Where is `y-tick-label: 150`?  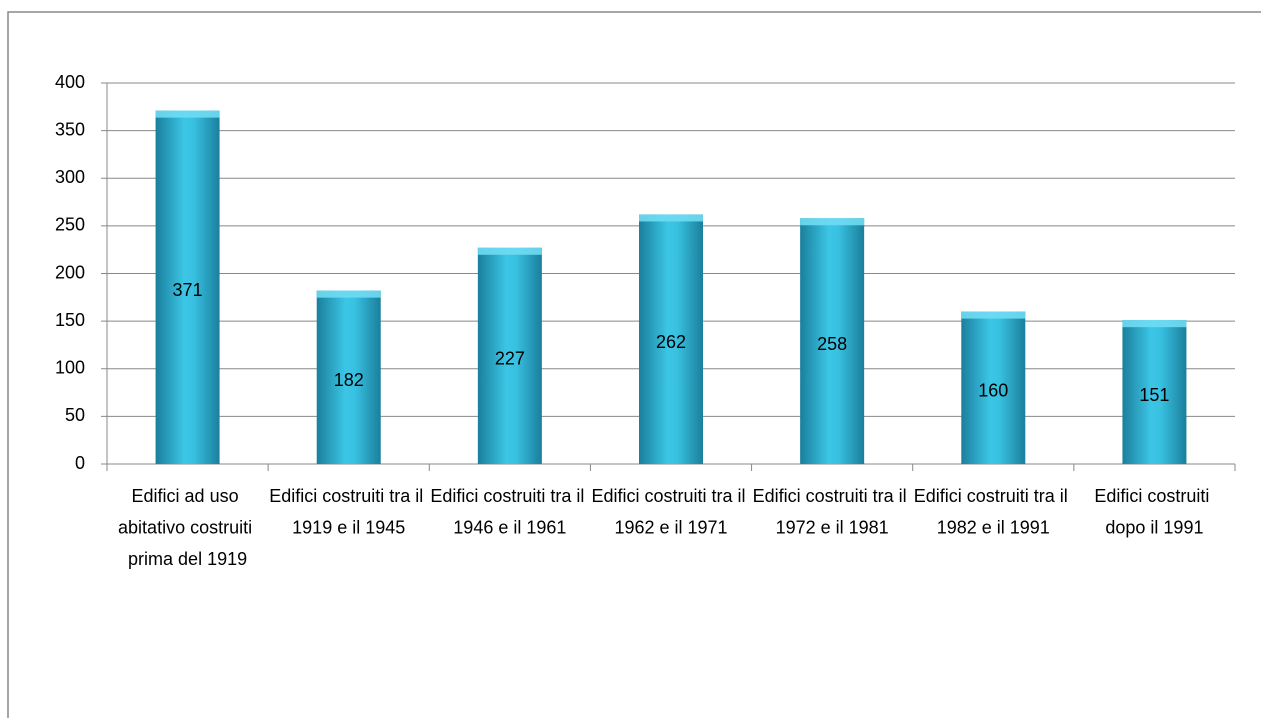 y-tick-label: 150 is located at coordinates (70, 320).